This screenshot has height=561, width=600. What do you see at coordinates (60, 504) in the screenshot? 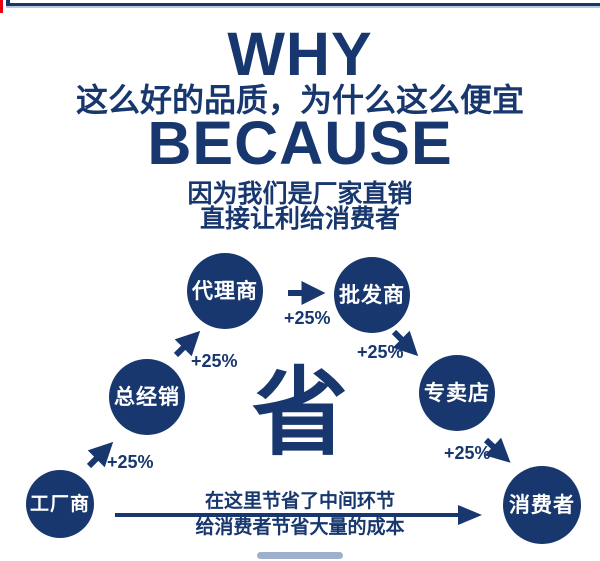
I see `node-factory: 工厂商` at bounding box center [60, 504].